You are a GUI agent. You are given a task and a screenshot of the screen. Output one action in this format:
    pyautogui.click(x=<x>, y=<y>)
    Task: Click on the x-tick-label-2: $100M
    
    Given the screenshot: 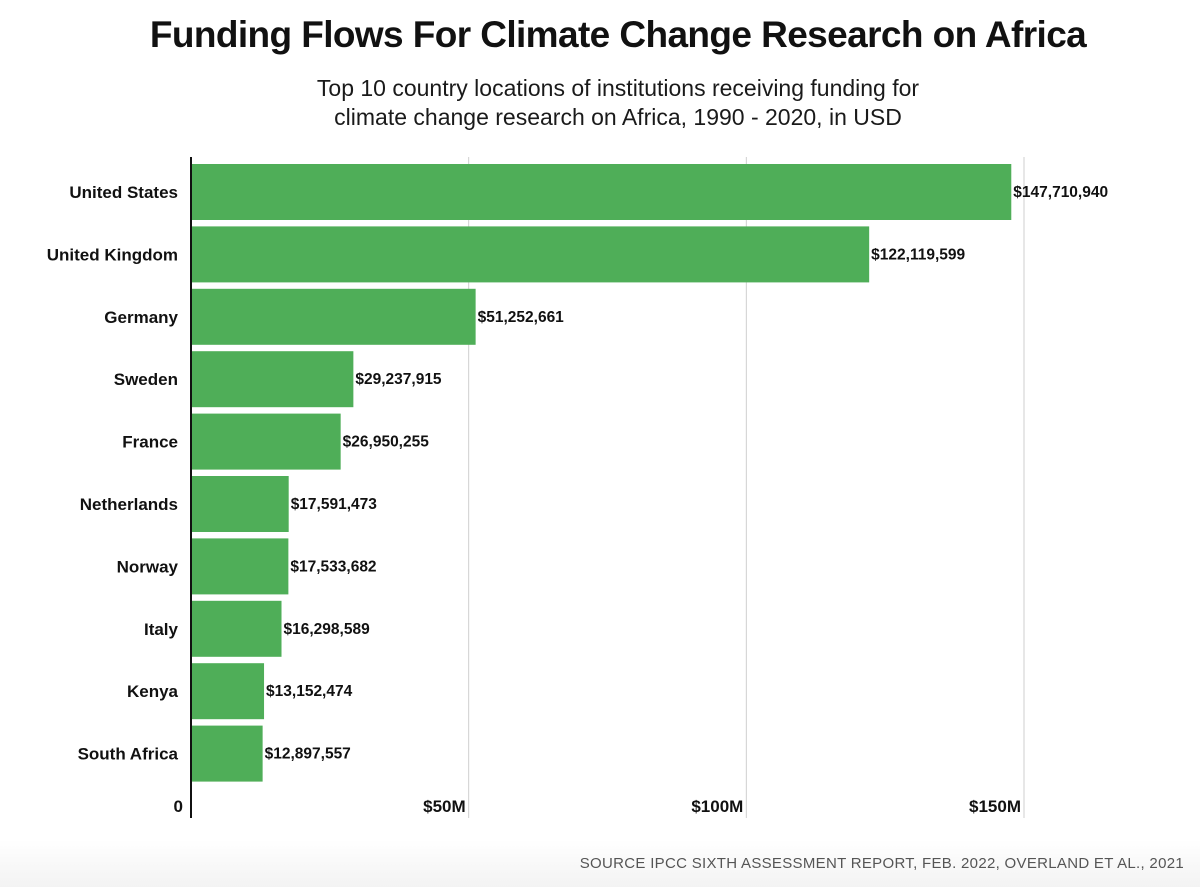 What is the action you would take?
    pyautogui.click(x=717, y=806)
    